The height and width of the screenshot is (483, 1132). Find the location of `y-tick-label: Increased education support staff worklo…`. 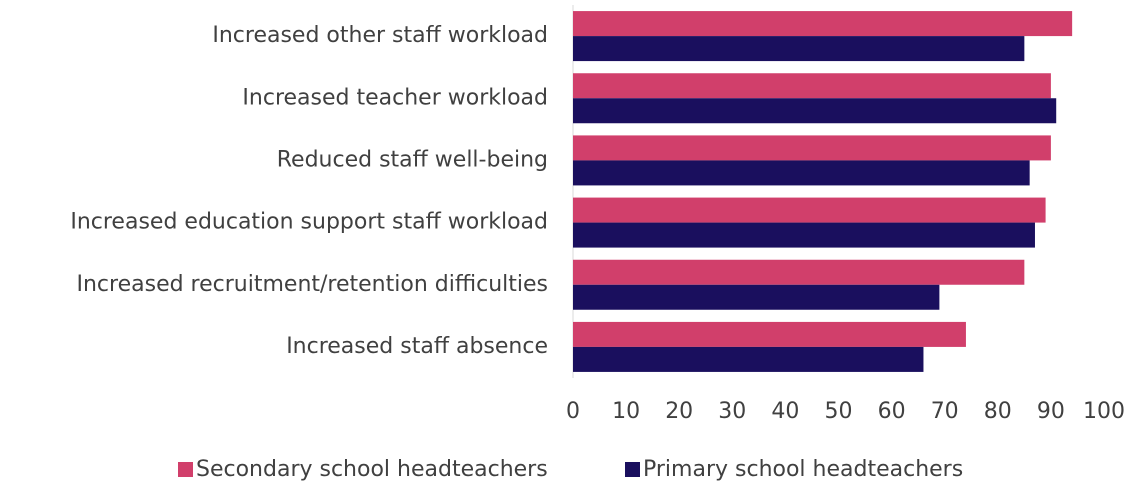

y-tick-label: Increased education support staff worklo… is located at coordinates (309, 222).